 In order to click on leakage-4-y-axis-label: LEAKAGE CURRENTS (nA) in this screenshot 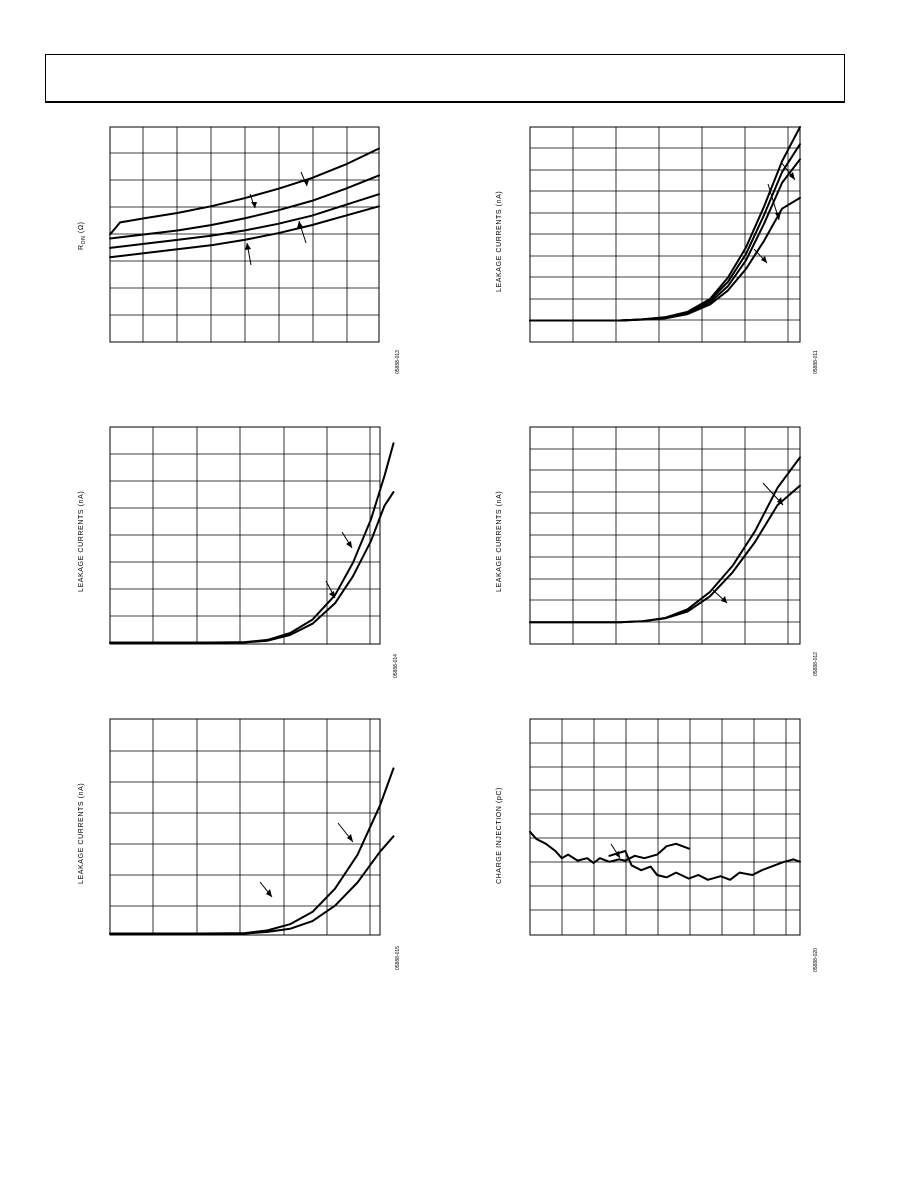, I will do `click(81, 833)`.